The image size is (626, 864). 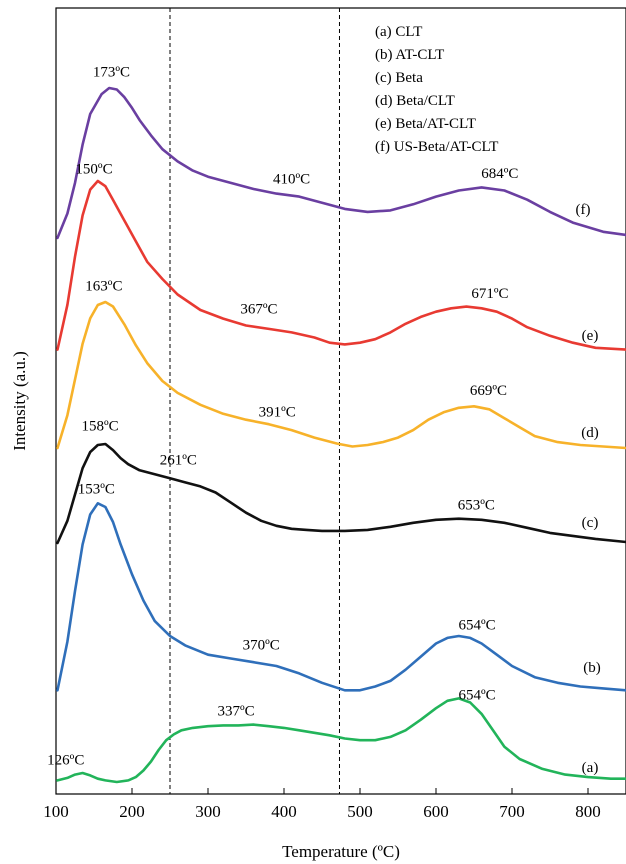 What do you see at coordinates (132, 811) in the screenshot?
I see `x-tick-label: 200` at bounding box center [132, 811].